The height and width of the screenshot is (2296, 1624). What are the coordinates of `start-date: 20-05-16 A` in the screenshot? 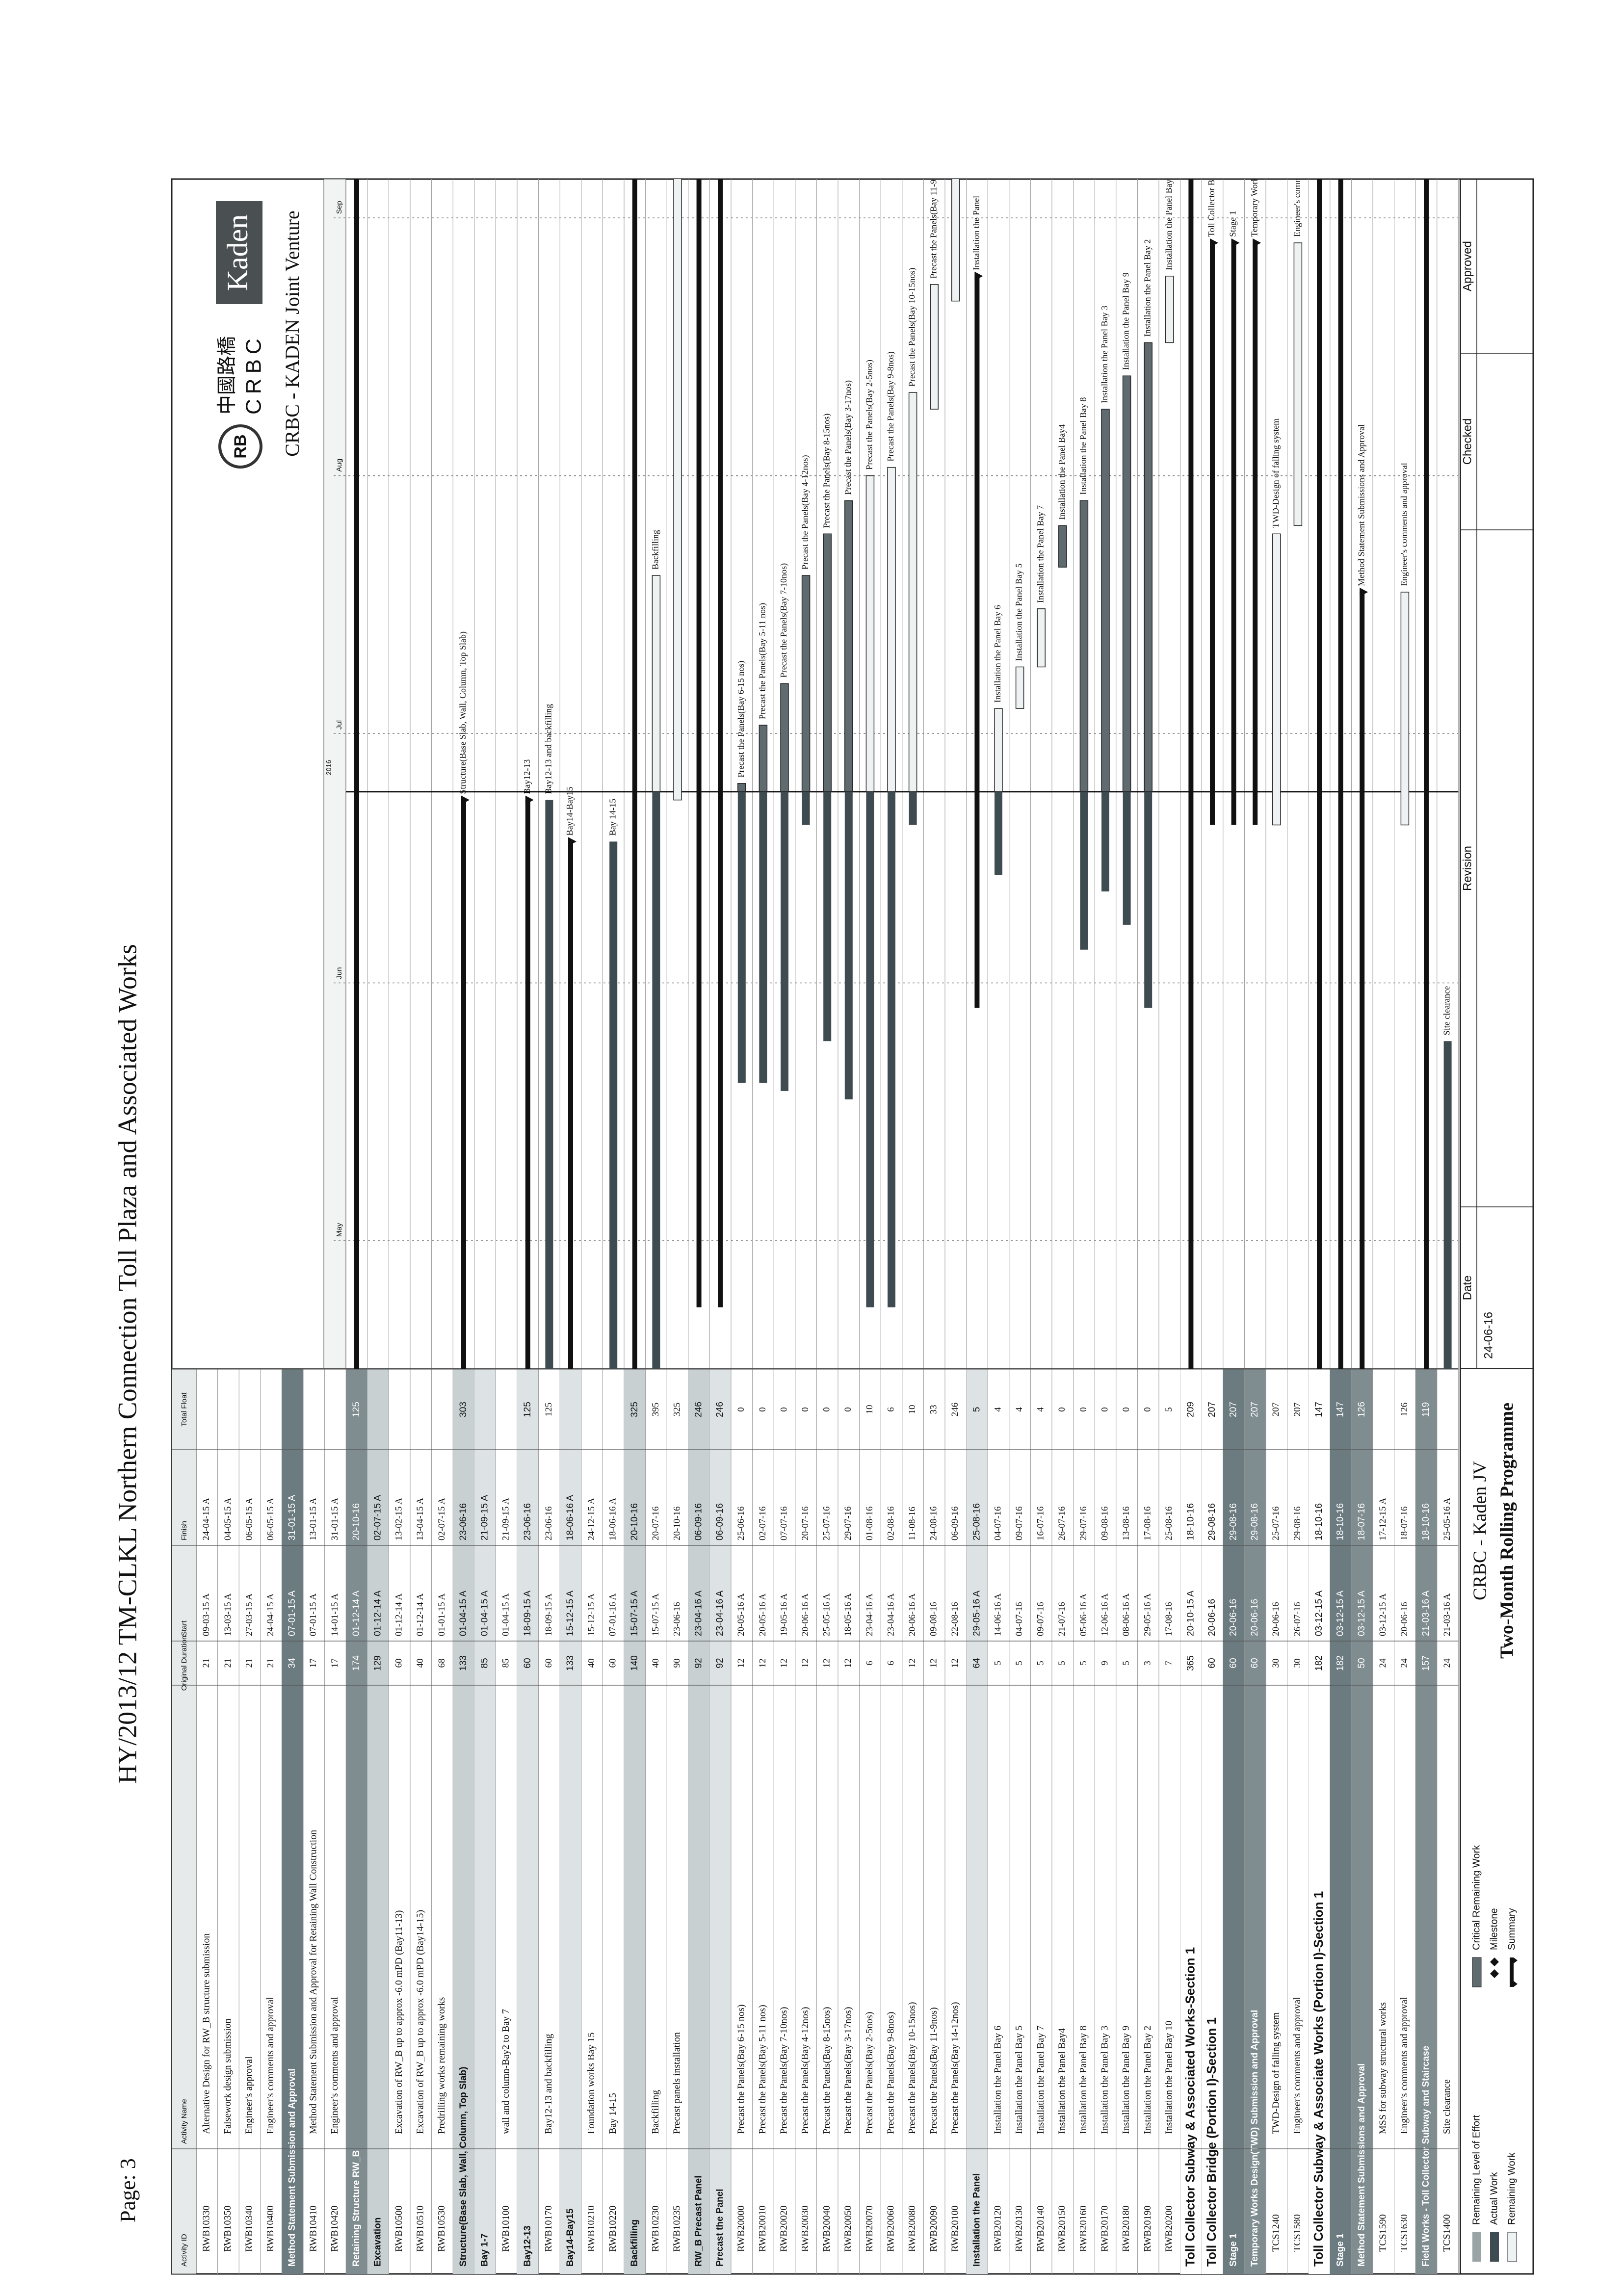 It's located at (741, 1614).